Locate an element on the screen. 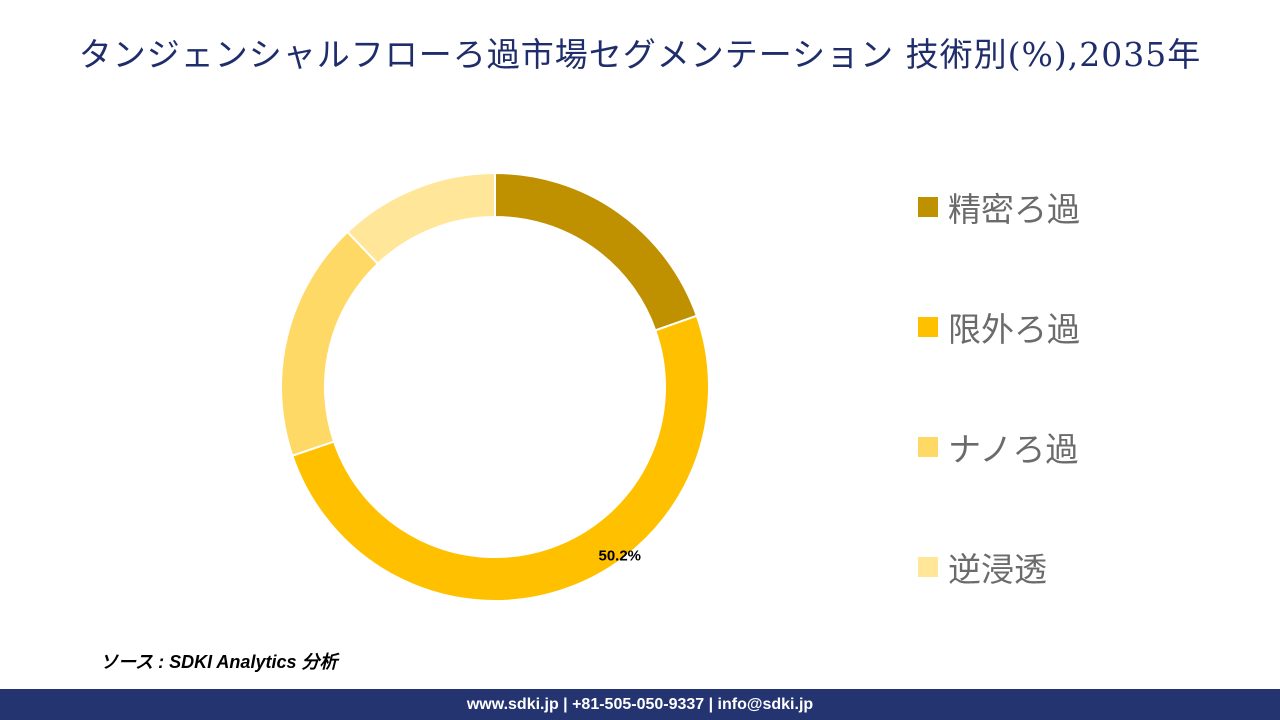 The width and height of the screenshot is (1280, 720). legend-label: 逆浸透 is located at coordinates (997, 569).